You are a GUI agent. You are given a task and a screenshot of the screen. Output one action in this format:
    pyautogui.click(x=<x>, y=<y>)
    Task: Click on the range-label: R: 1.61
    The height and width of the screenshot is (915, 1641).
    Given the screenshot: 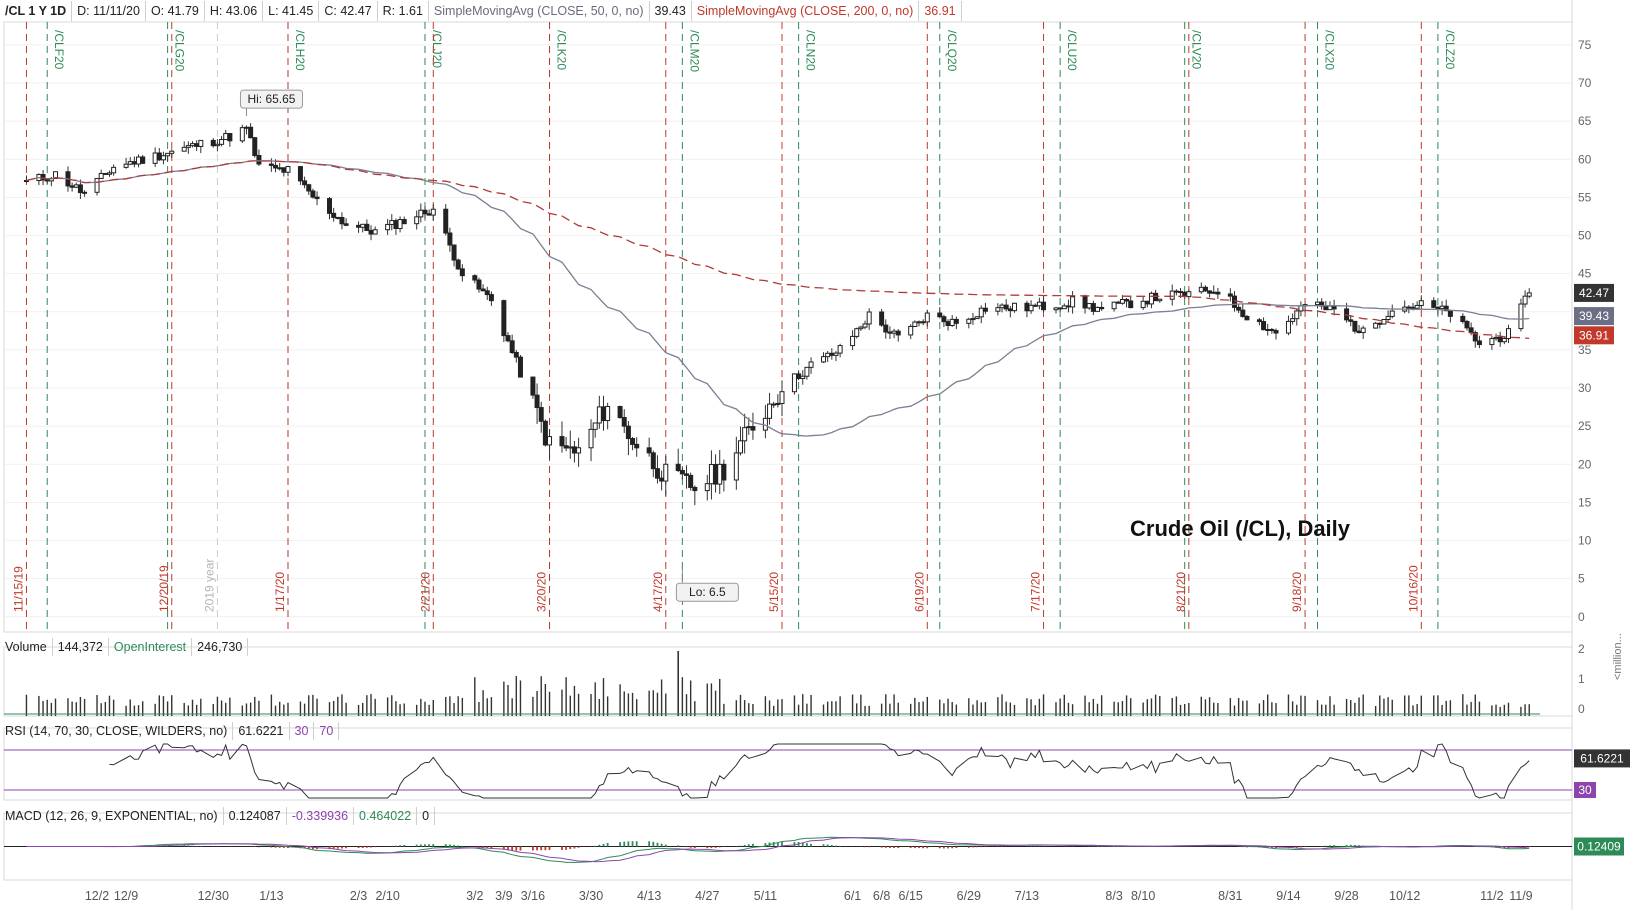 What is the action you would take?
    pyautogui.click(x=403, y=11)
    